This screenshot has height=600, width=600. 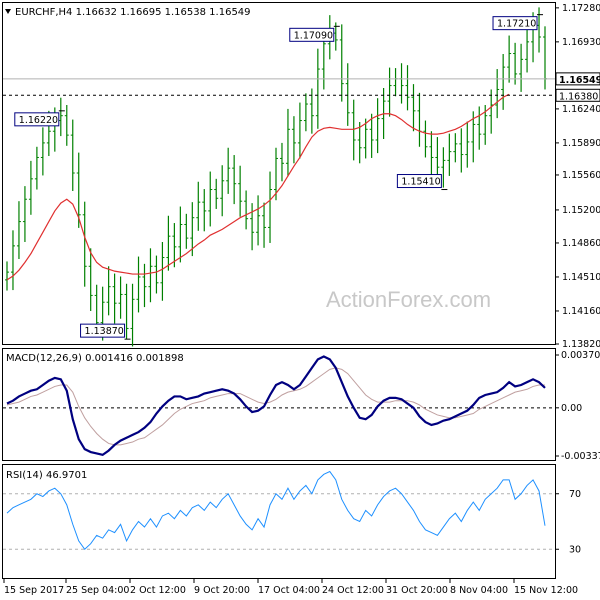 I want to click on reference-level-label: 1.16380, so click(x=578, y=96).